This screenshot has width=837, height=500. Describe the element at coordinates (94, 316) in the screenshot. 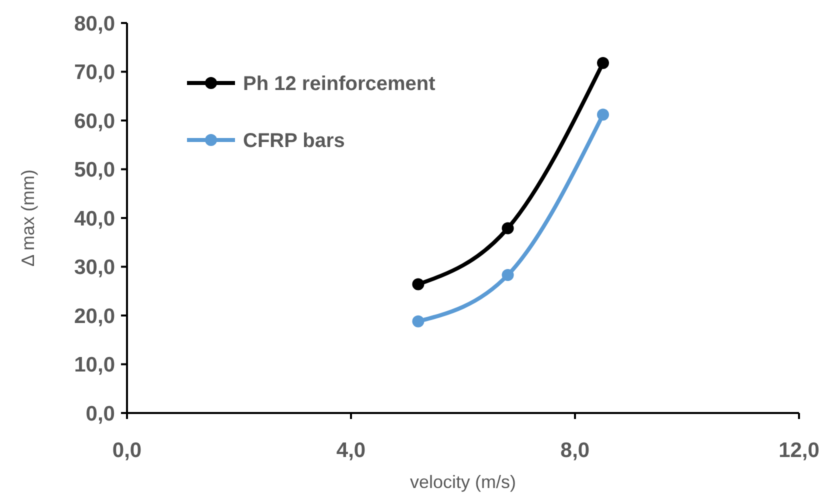

I see `y-tick-label: 20,0` at that location.